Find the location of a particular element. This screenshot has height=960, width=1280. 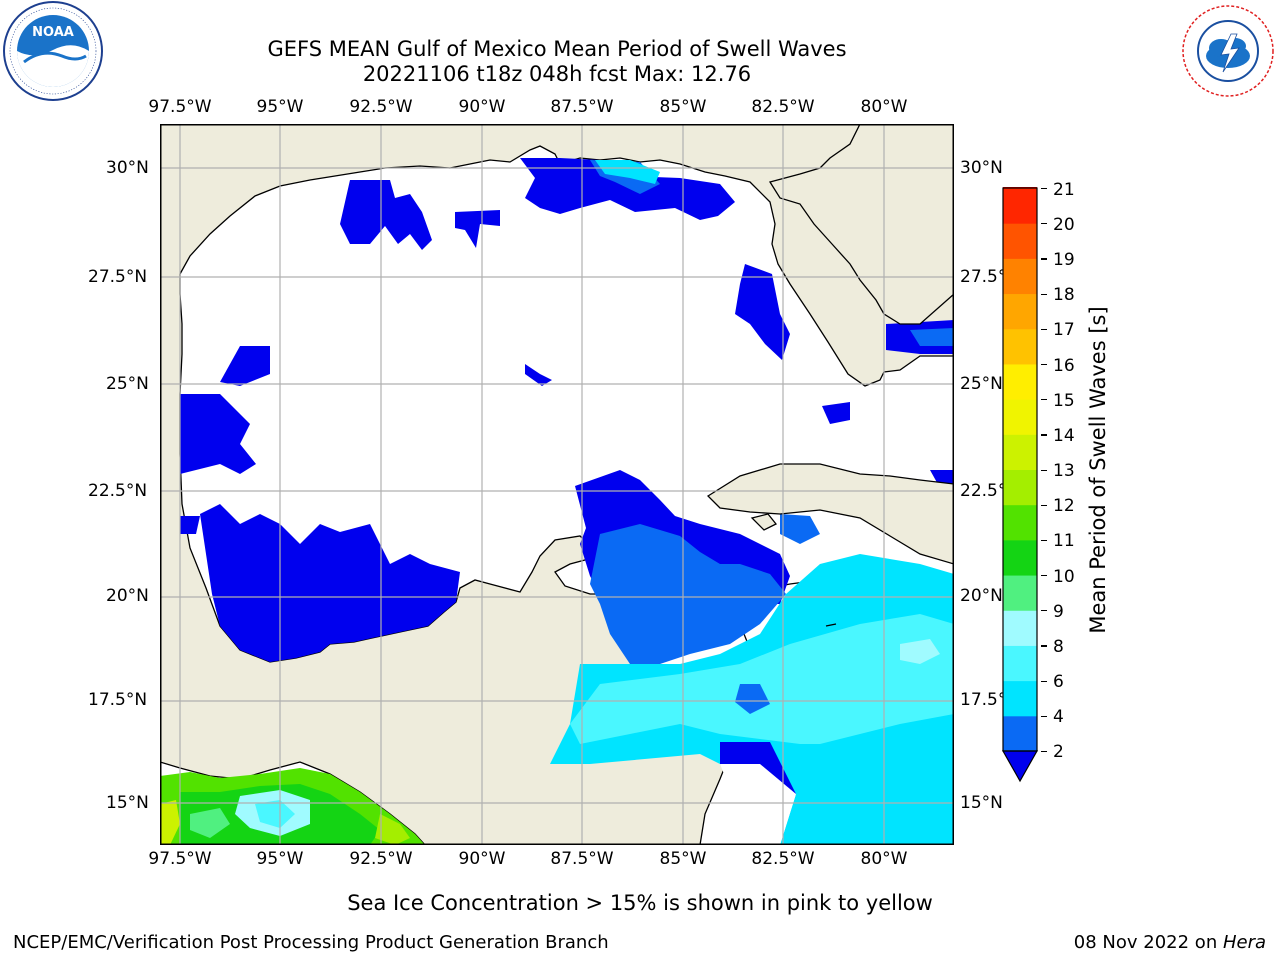

lon-tick-top: 87.5°W is located at coordinates (582, 107).